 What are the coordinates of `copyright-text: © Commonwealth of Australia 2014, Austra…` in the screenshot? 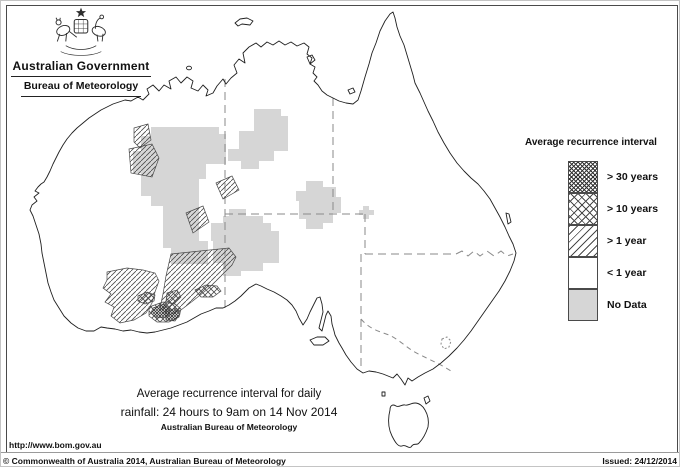 It's located at (144, 461).